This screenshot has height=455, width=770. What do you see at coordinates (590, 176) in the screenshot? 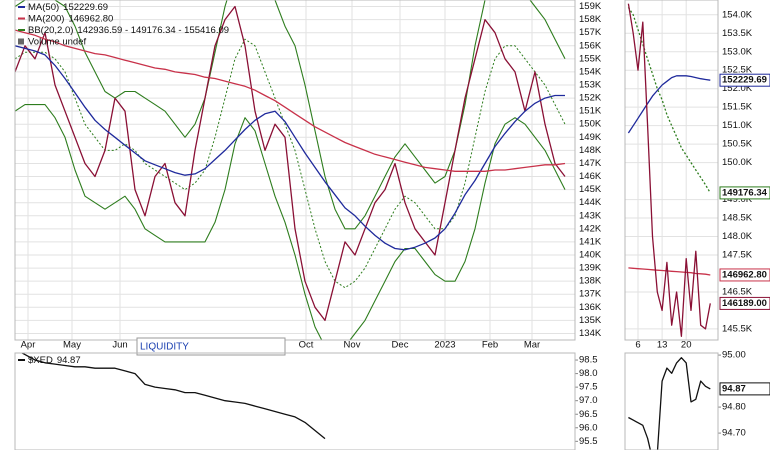
I see `y-tick-label: 146K` at bounding box center [590, 176].